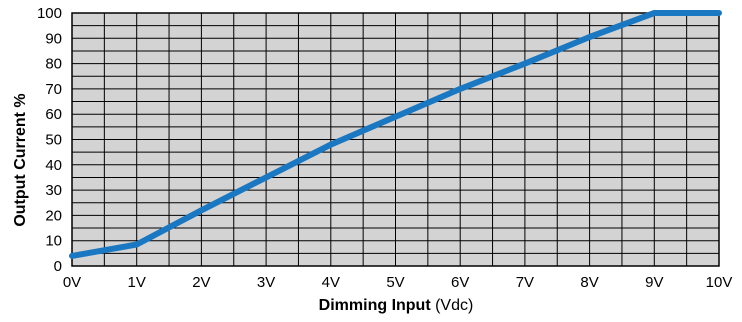 This screenshot has width=742, height=322. What do you see at coordinates (53, 190) in the screenshot?
I see `y-tick-label: 30` at bounding box center [53, 190].